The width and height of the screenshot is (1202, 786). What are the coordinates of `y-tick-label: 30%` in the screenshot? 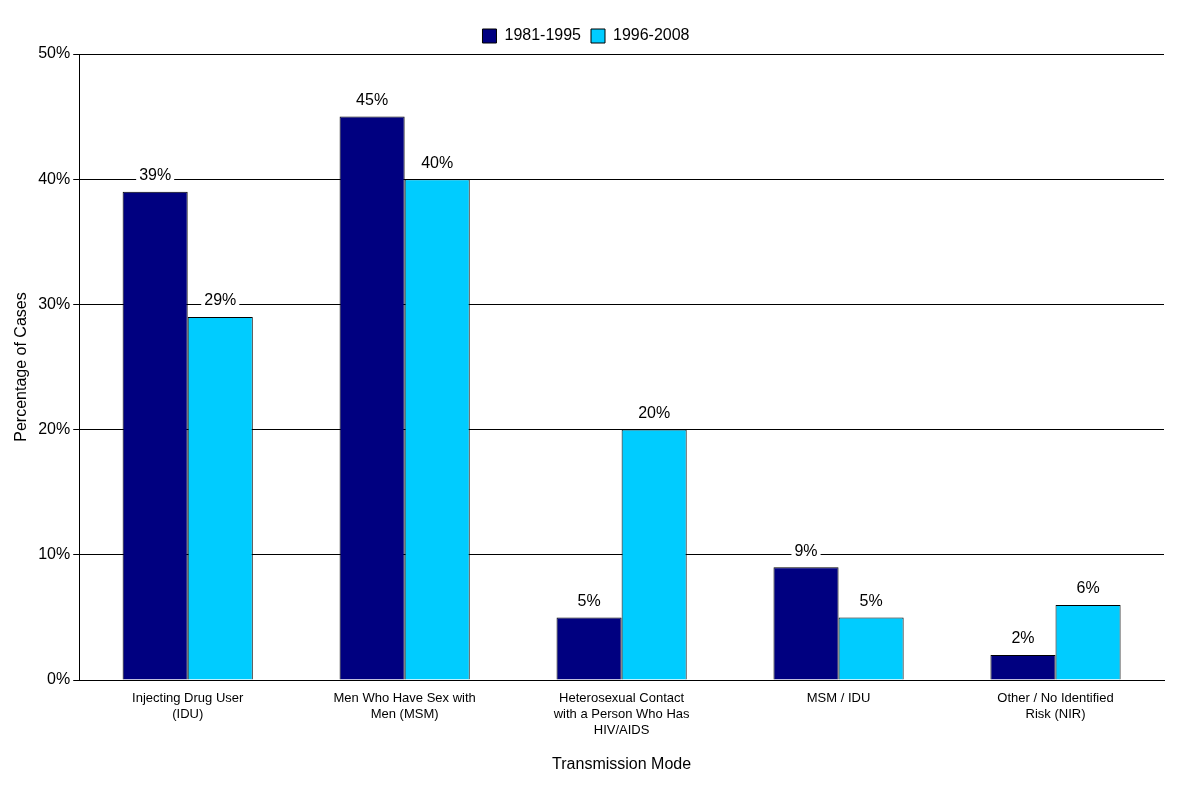 It's located at (54, 303).